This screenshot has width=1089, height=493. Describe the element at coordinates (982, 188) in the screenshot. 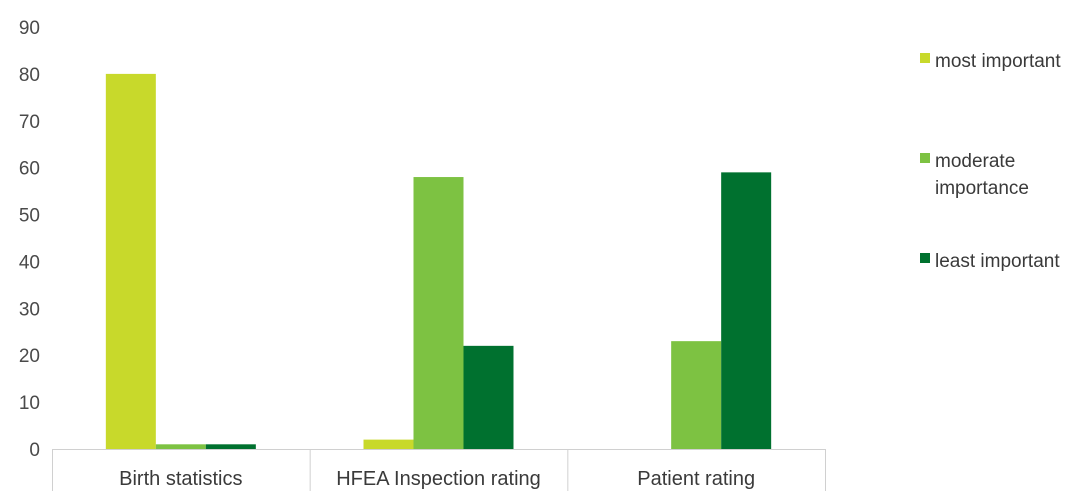

I see `legend-label: importance` at that location.